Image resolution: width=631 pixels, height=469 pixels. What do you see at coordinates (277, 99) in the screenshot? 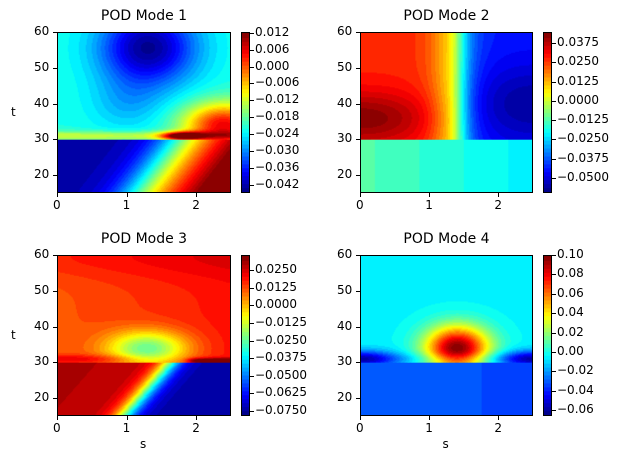
I see `colorbar-tick-label: −0.012` at bounding box center [277, 99].